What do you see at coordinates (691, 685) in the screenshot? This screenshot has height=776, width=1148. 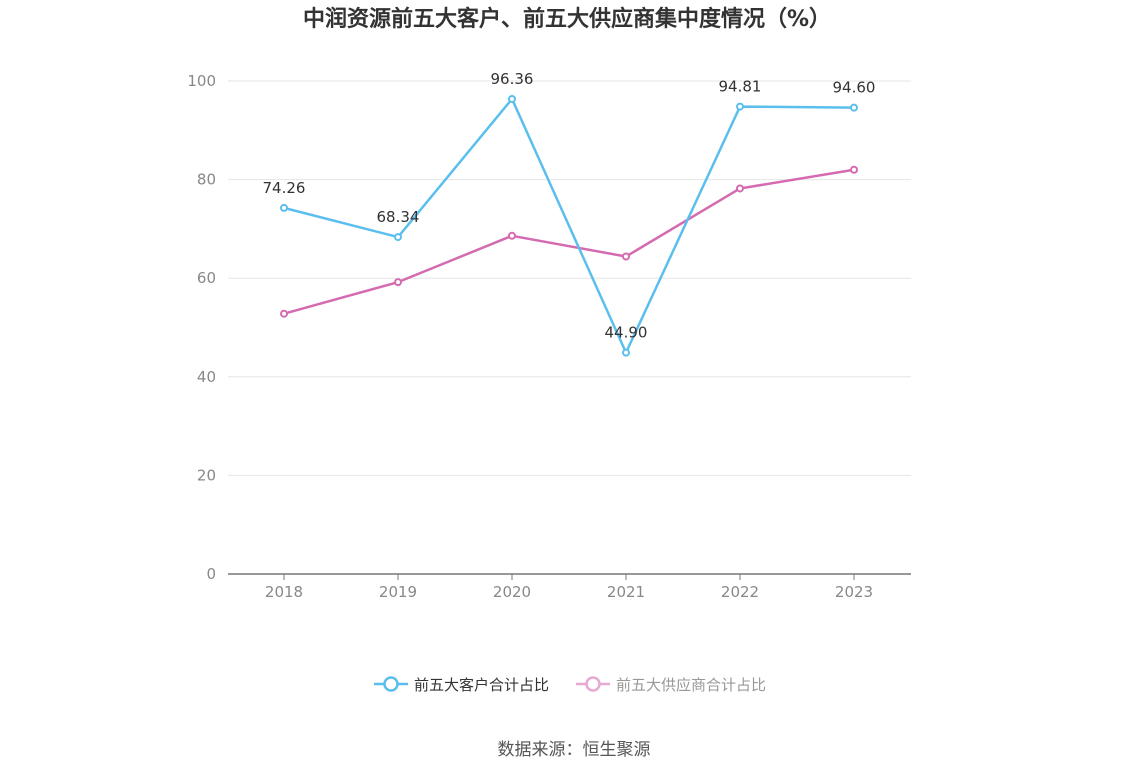 I see `legend-label: 前五大供应商合计占比` at bounding box center [691, 685].